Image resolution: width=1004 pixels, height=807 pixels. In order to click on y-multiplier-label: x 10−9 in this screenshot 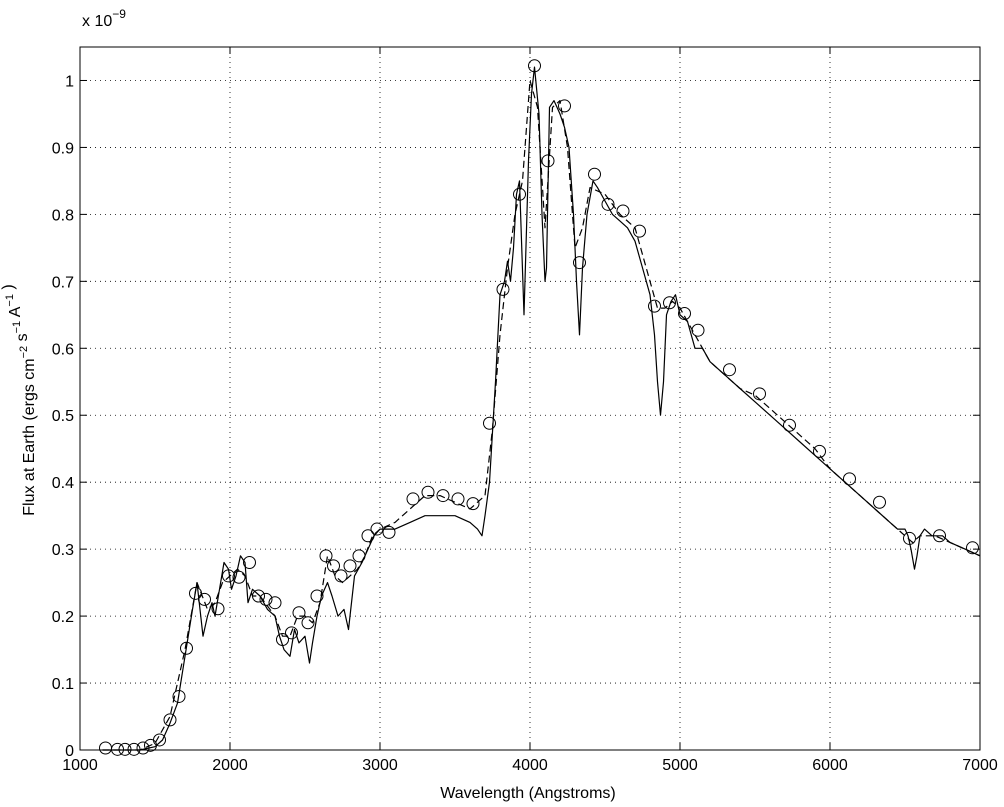, I will do `click(104, 18)`.